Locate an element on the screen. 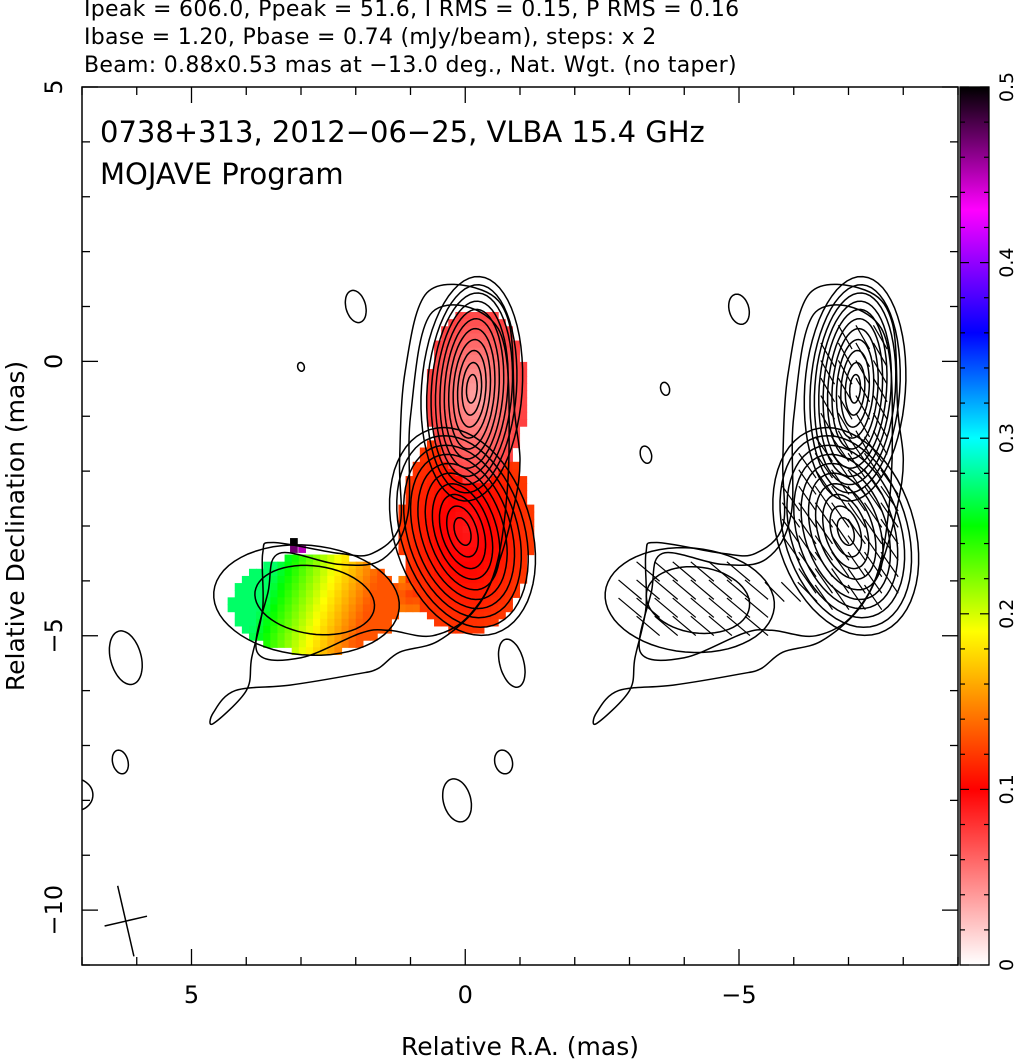 The width and height of the screenshot is (1021, 1060). contour-outer is located at coordinates (748, 504).